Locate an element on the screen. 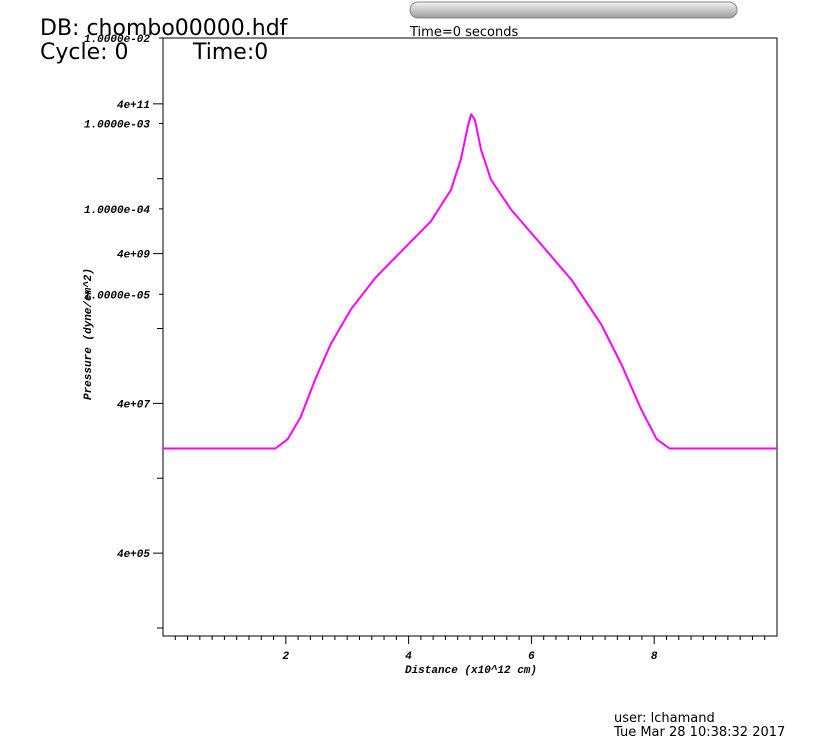 The height and width of the screenshot is (748, 820). user-label: user: lchamand is located at coordinates (664, 718).